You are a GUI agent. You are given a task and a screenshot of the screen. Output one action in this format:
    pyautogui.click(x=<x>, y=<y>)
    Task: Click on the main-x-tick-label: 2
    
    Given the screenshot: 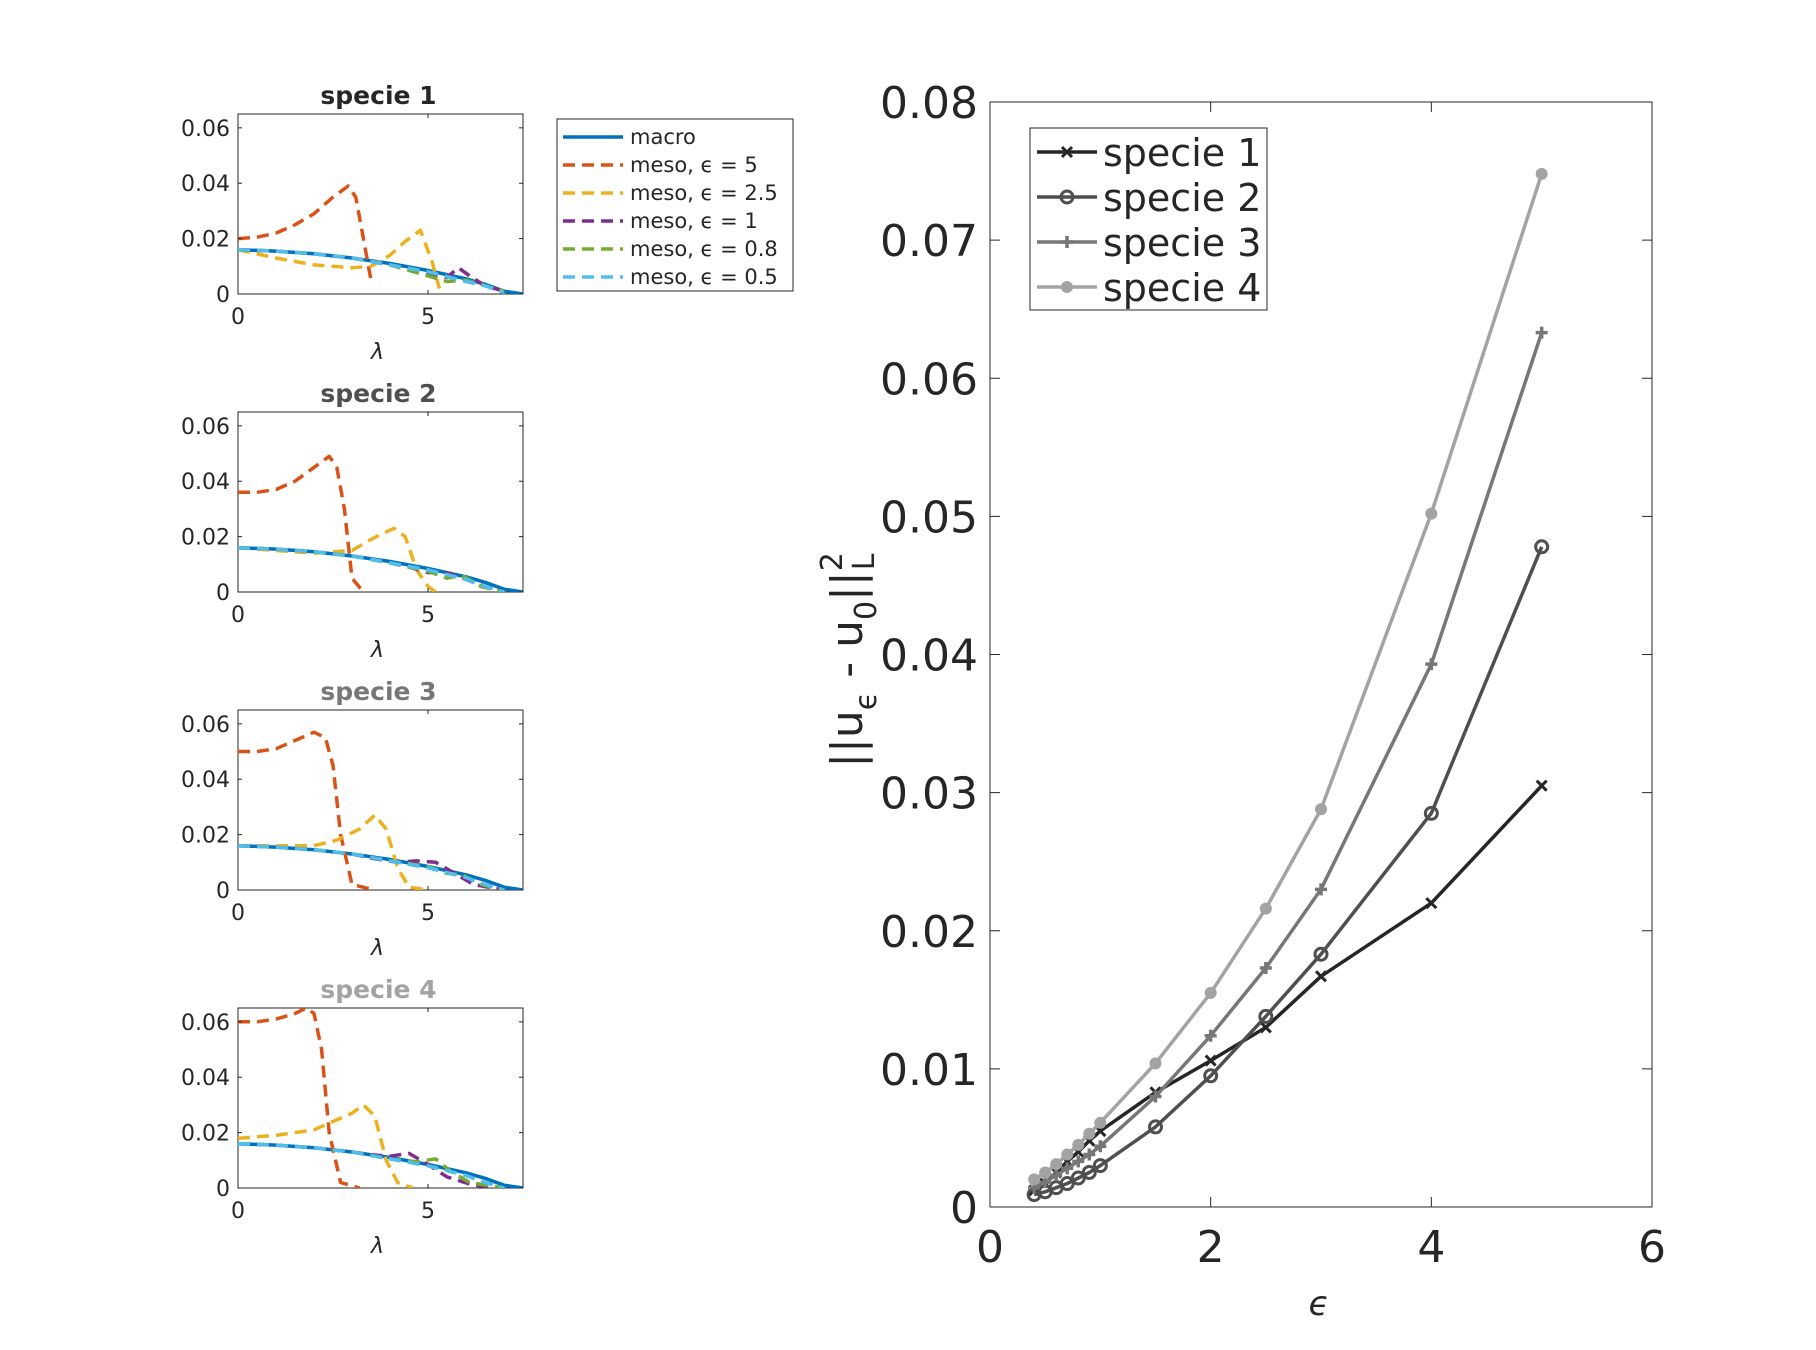 What is the action you would take?
    pyautogui.click(x=1211, y=1247)
    